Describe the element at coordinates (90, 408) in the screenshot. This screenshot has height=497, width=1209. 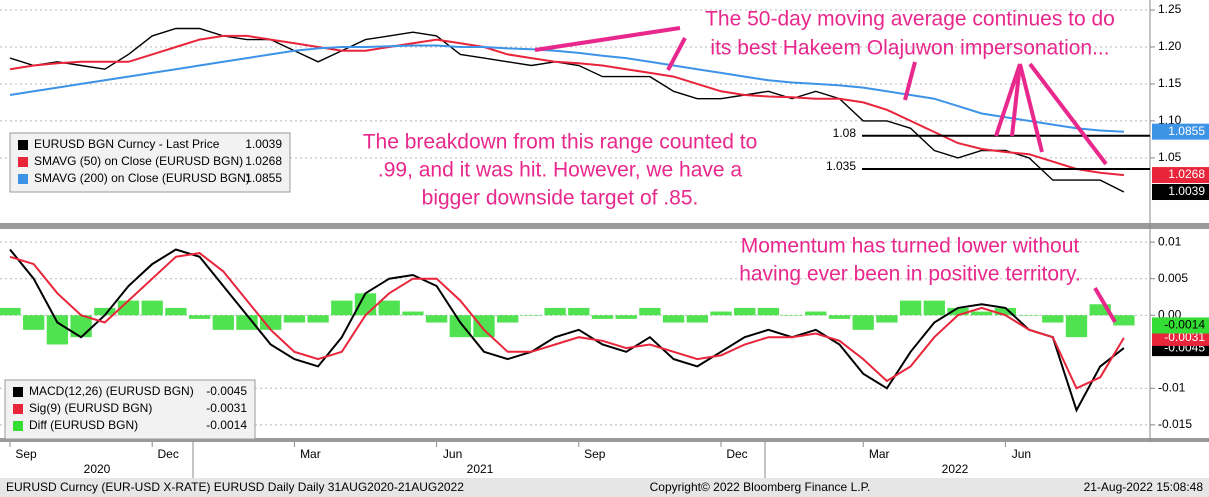
I see `legend-label: Sig(9) (EURUSD BGN)` at that location.